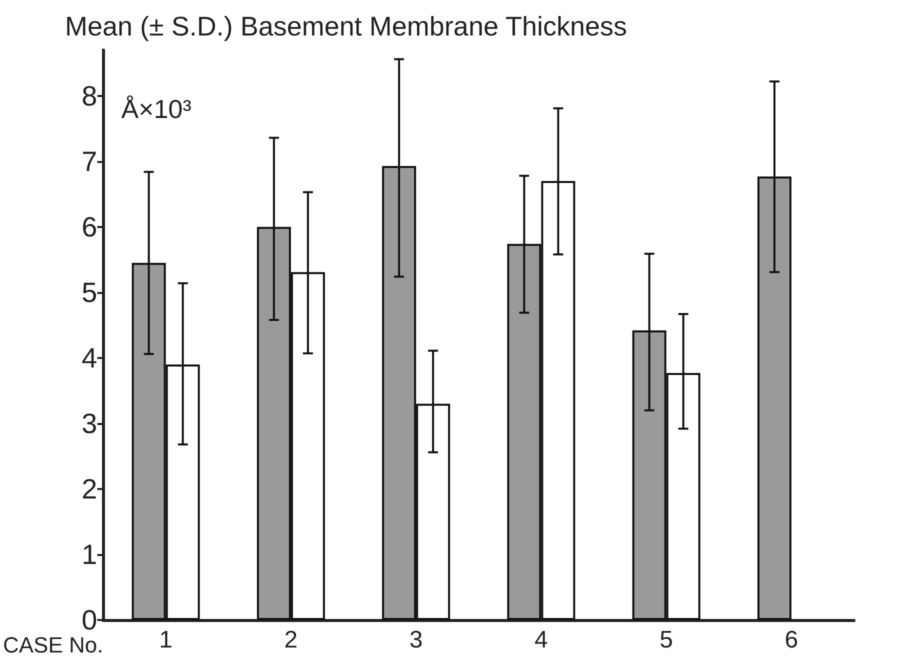  Describe the element at coordinates (90, 554) in the screenshot. I see `y-tick-label: 1` at that location.